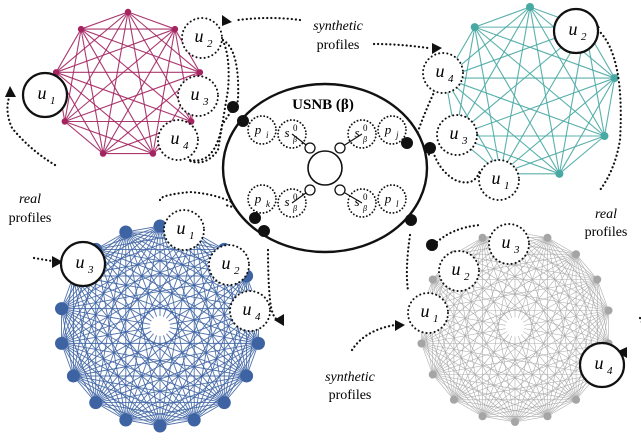 The image size is (641, 445). Describe the element at coordinates (515, 327) in the screenshot. I see `graph-center` at that location.